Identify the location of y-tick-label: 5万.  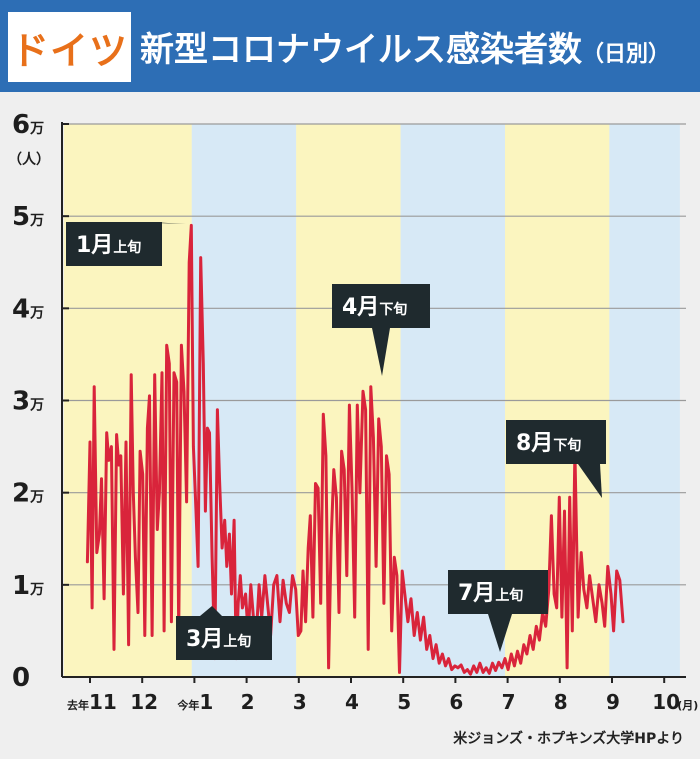
(28, 217).